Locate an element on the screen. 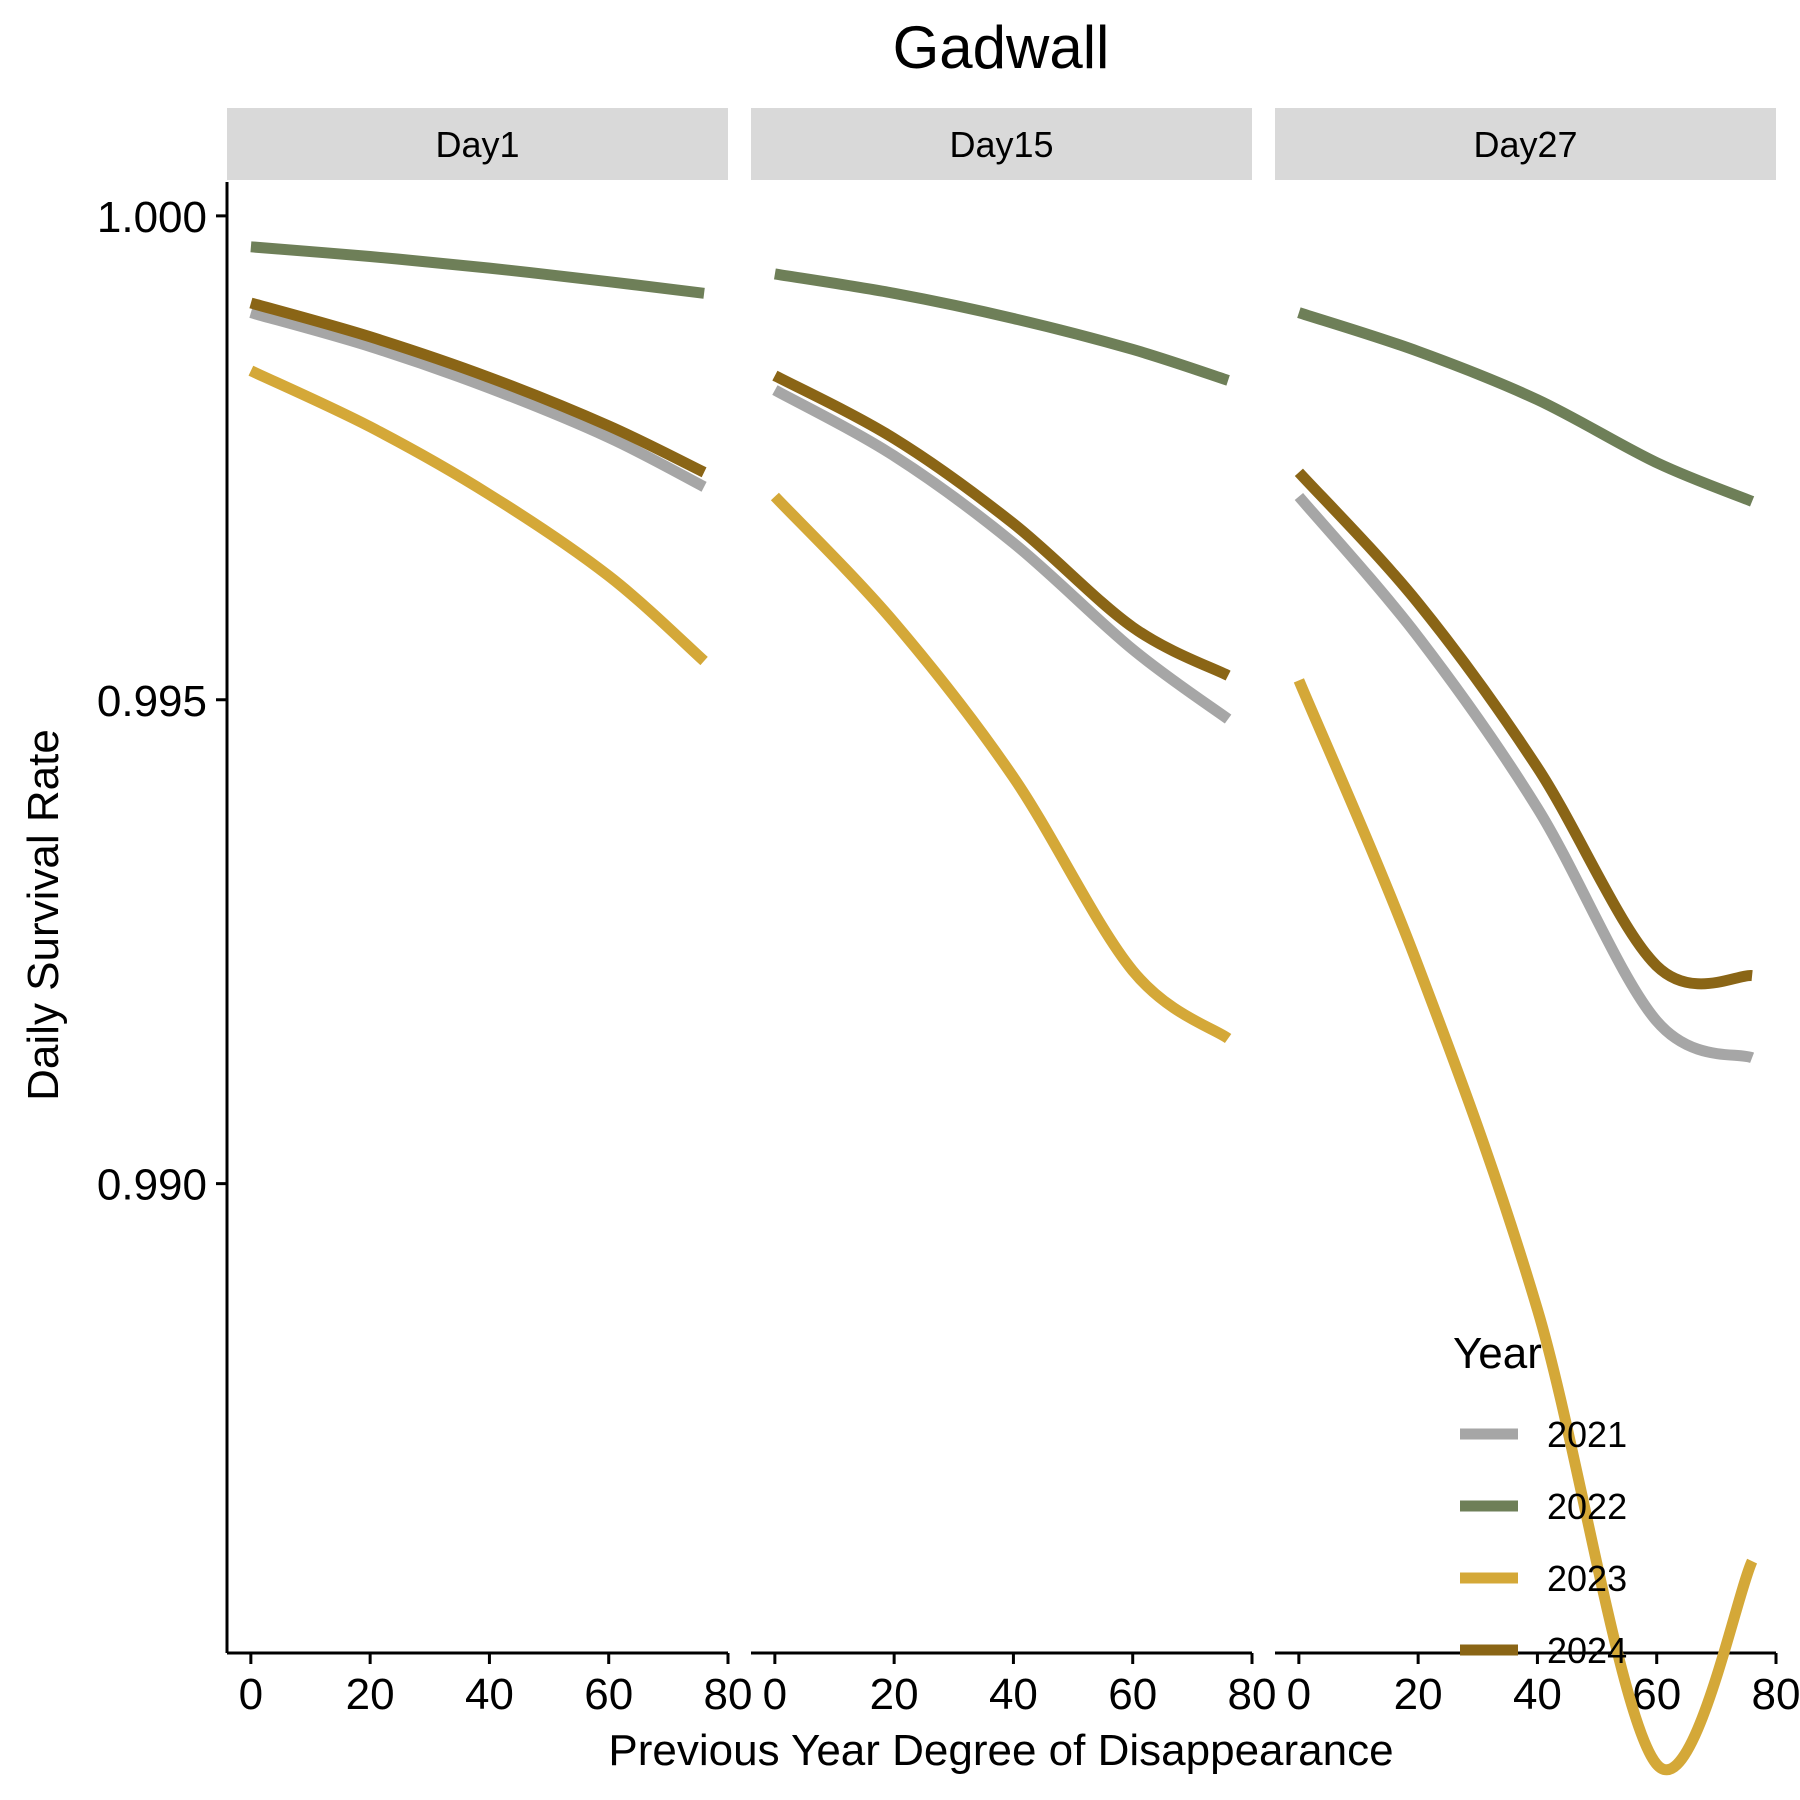 Image resolution: width=1800 pixels, height=1800 pixels. legend-title: Year is located at coordinates (1497, 1353).